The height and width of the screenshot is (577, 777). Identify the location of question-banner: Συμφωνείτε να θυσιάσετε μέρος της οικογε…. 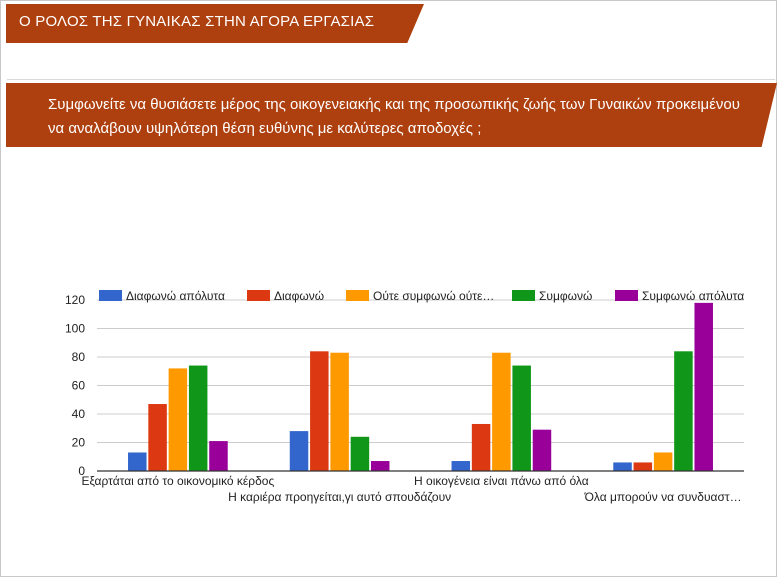
(391, 115).